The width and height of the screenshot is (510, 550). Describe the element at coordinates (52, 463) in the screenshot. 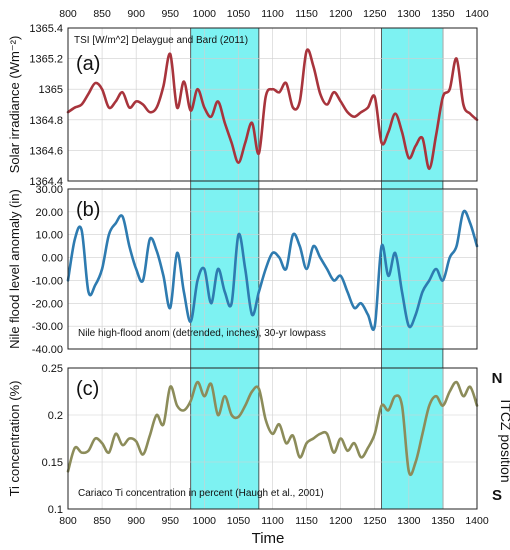

I see `y-tick-label: 0.15` at that location.